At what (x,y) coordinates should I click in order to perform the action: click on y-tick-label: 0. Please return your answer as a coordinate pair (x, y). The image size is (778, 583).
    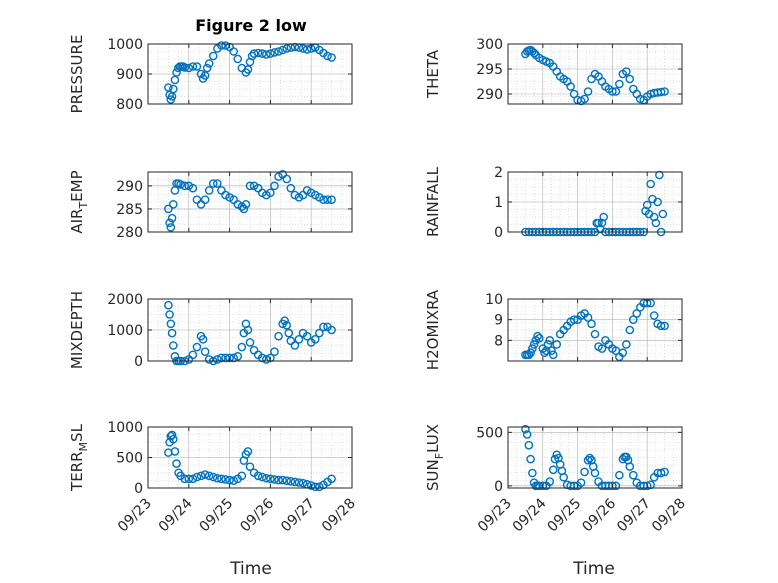
    Looking at the image, I should click on (498, 233).